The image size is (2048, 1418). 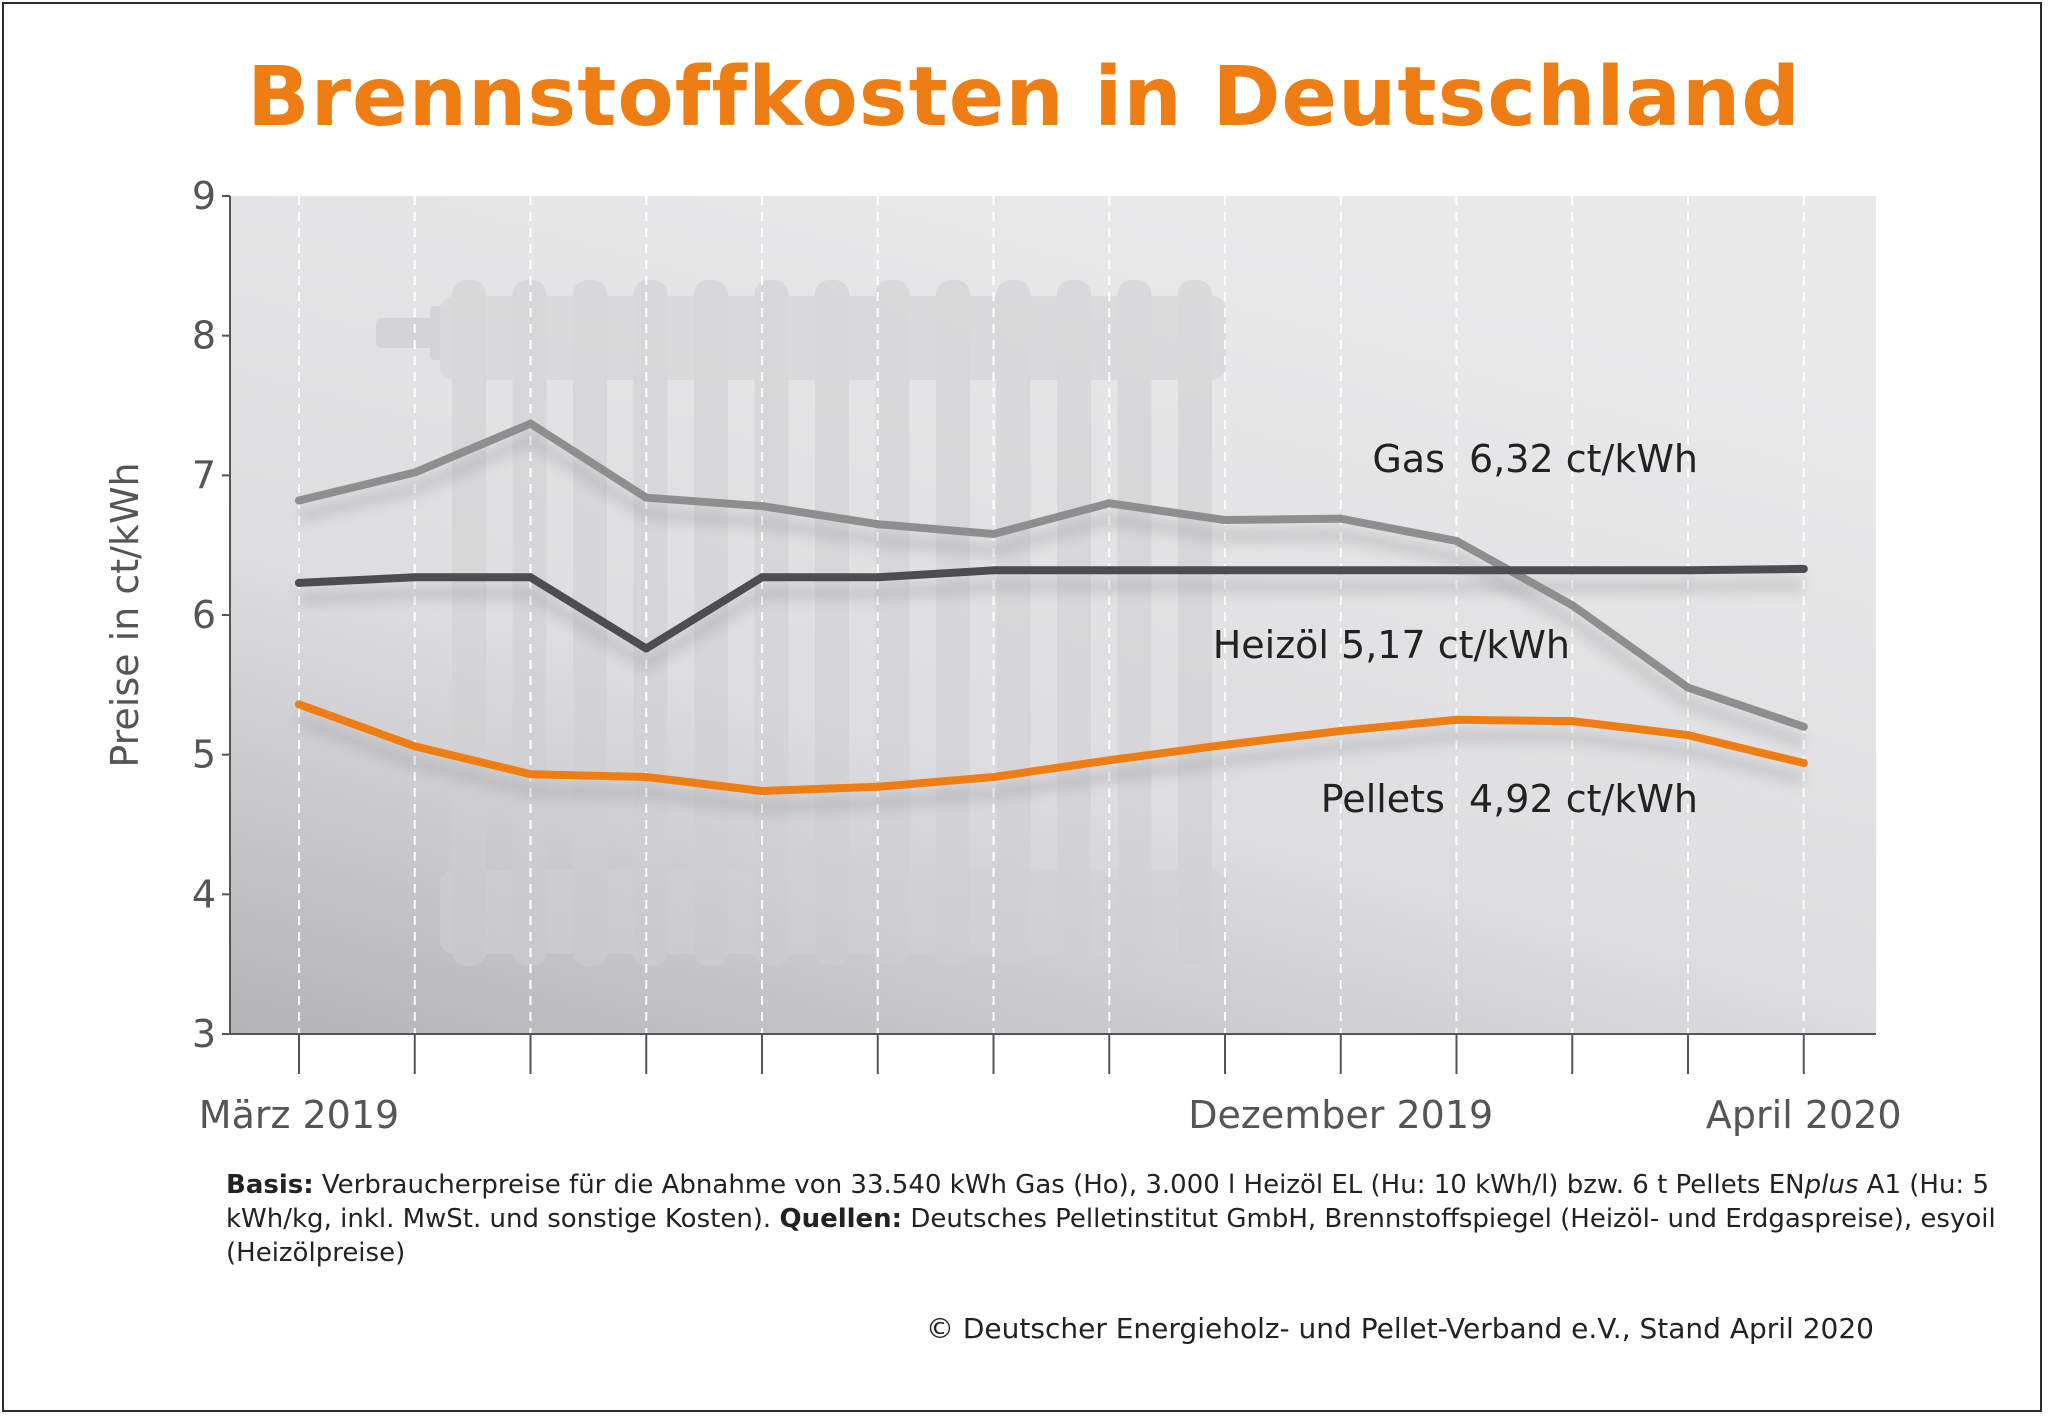 What do you see at coordinates (204, 336) in the screenshot?
I see `y-tick-label: 8` at bounding box center [204, 336].